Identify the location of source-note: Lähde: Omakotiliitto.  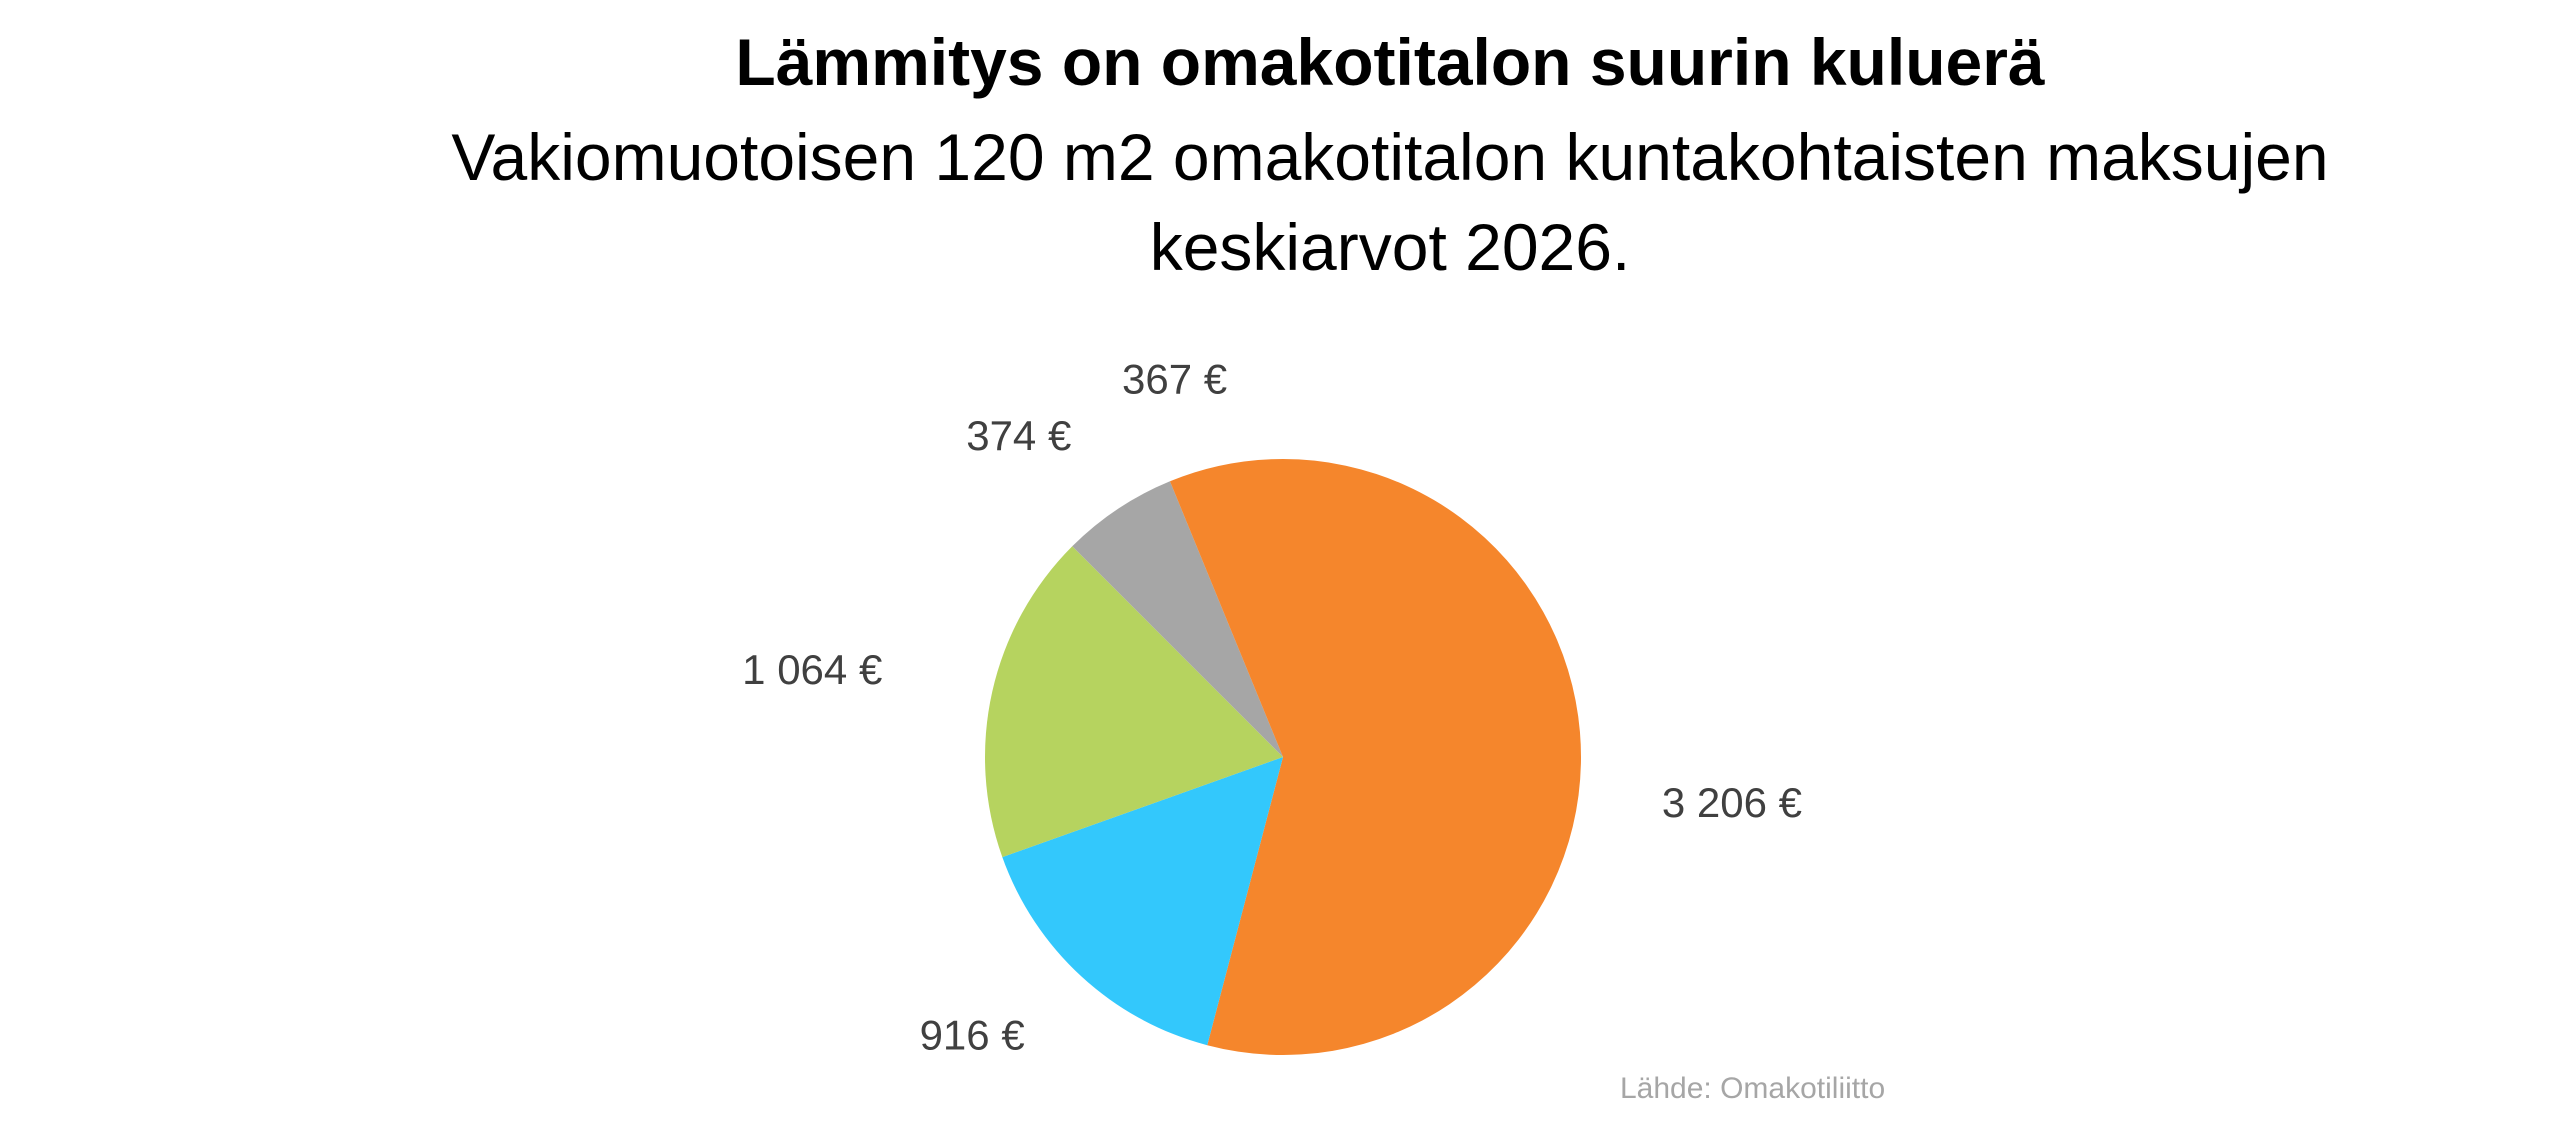
(1753, 1088).